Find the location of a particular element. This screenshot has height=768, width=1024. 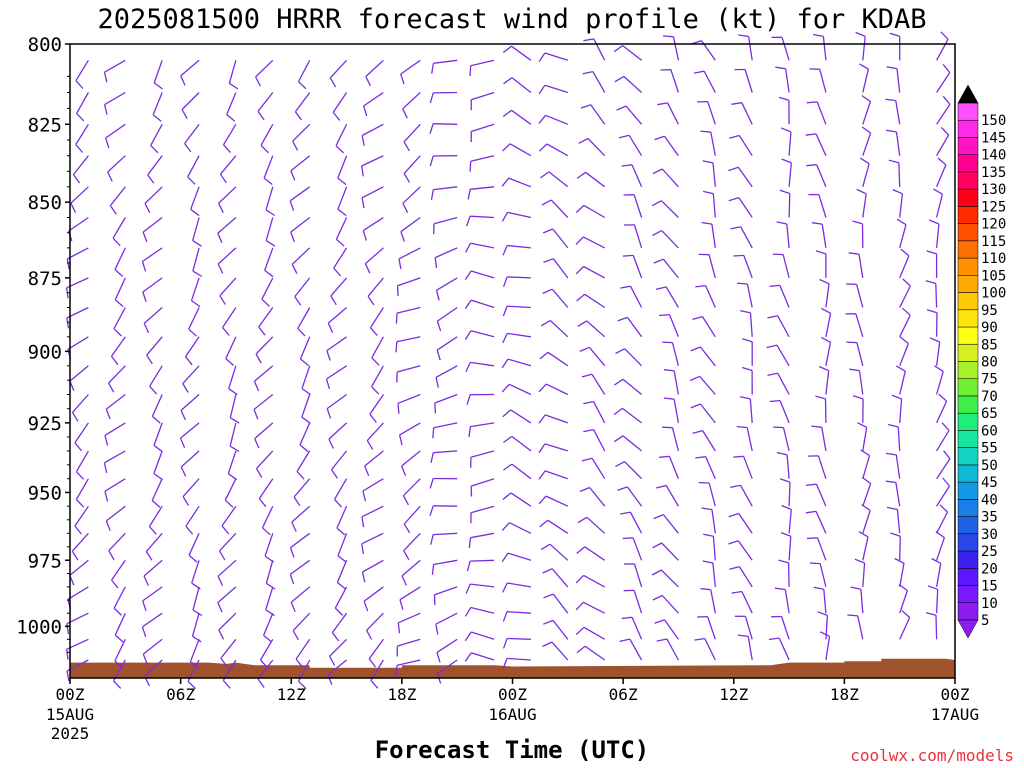

colorbar-label: 125 is located at coordinates (993, 207).